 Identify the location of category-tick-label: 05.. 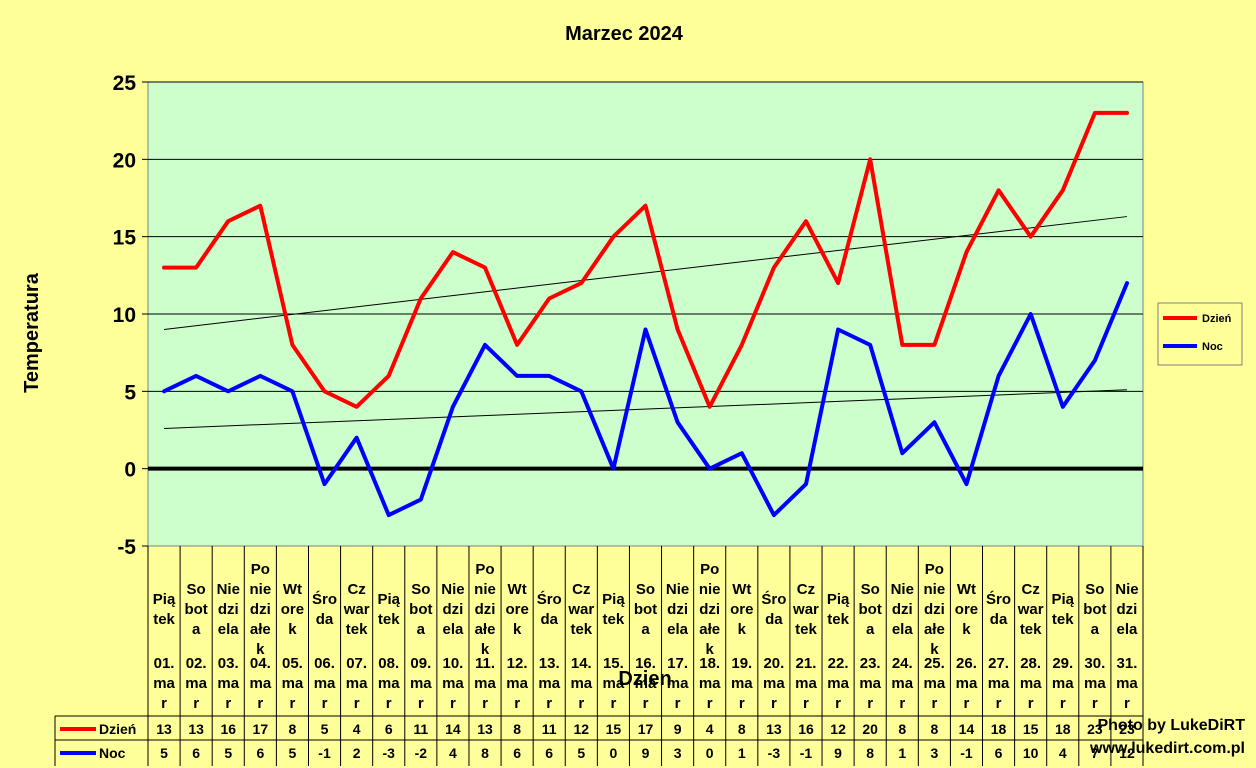
(292, 663).